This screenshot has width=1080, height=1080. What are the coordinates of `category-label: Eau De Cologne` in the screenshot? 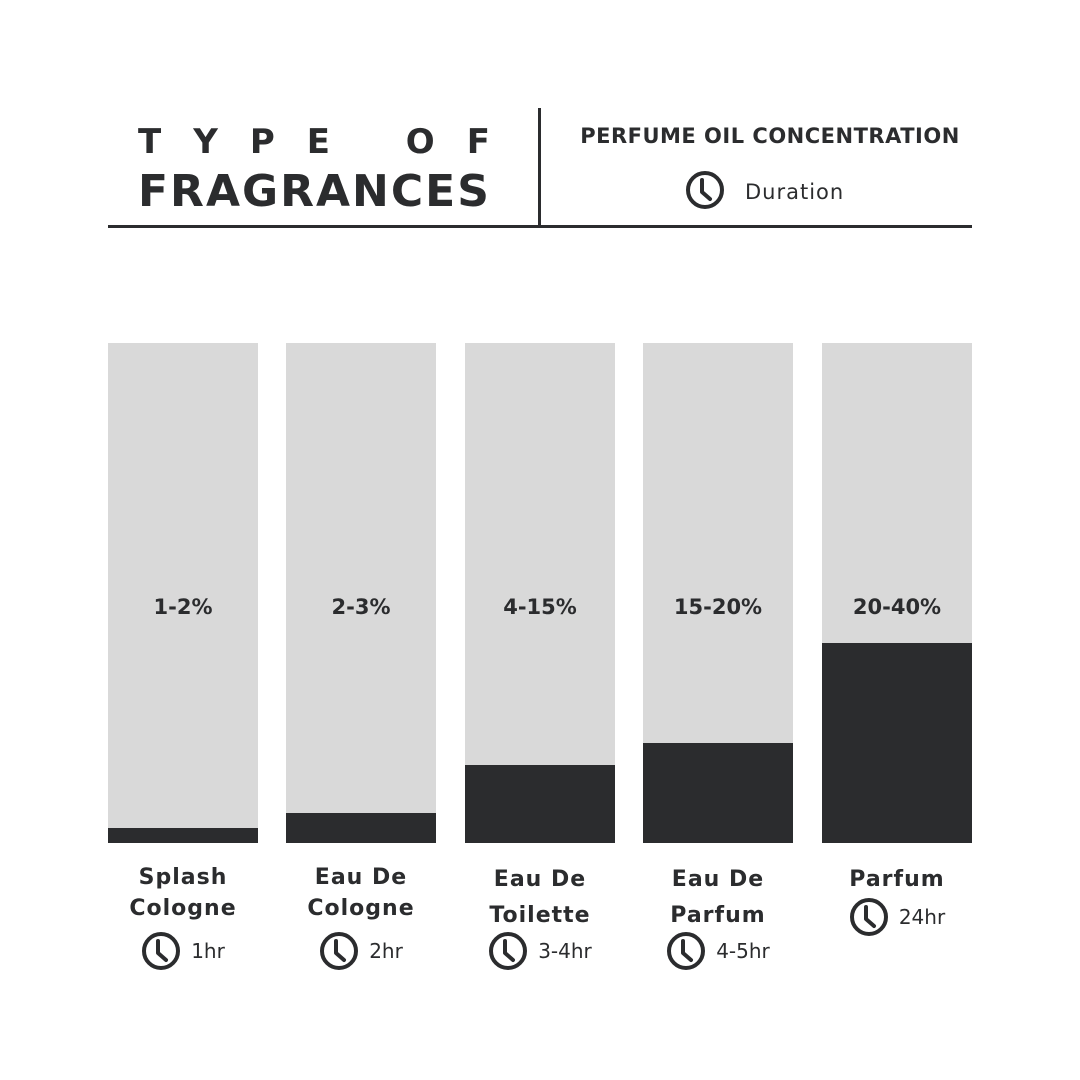 It's located at (361, 893).